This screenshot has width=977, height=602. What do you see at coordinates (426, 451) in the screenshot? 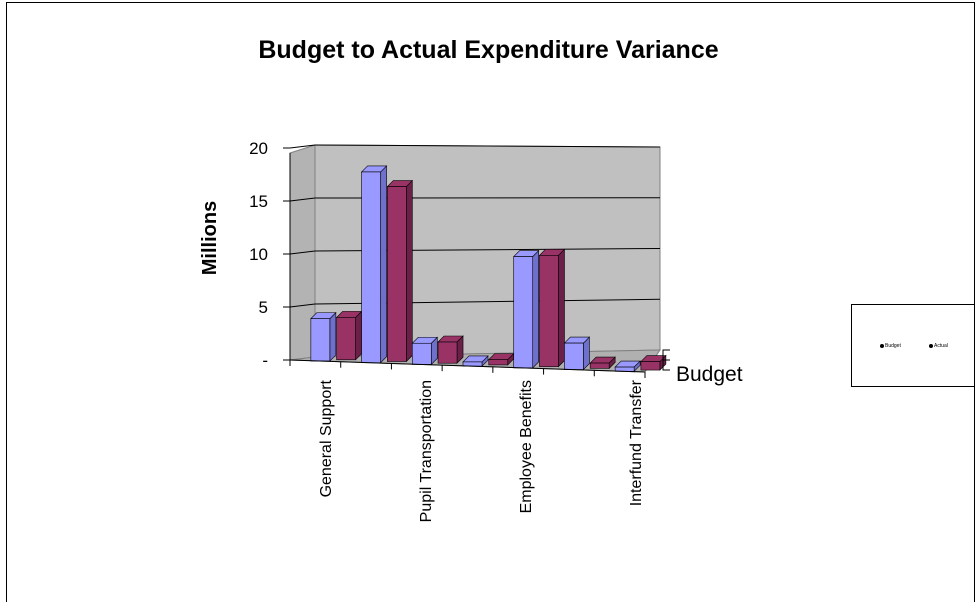
I see `x-tick-label: Pupil Transportation` at bounding box center [426, 451].